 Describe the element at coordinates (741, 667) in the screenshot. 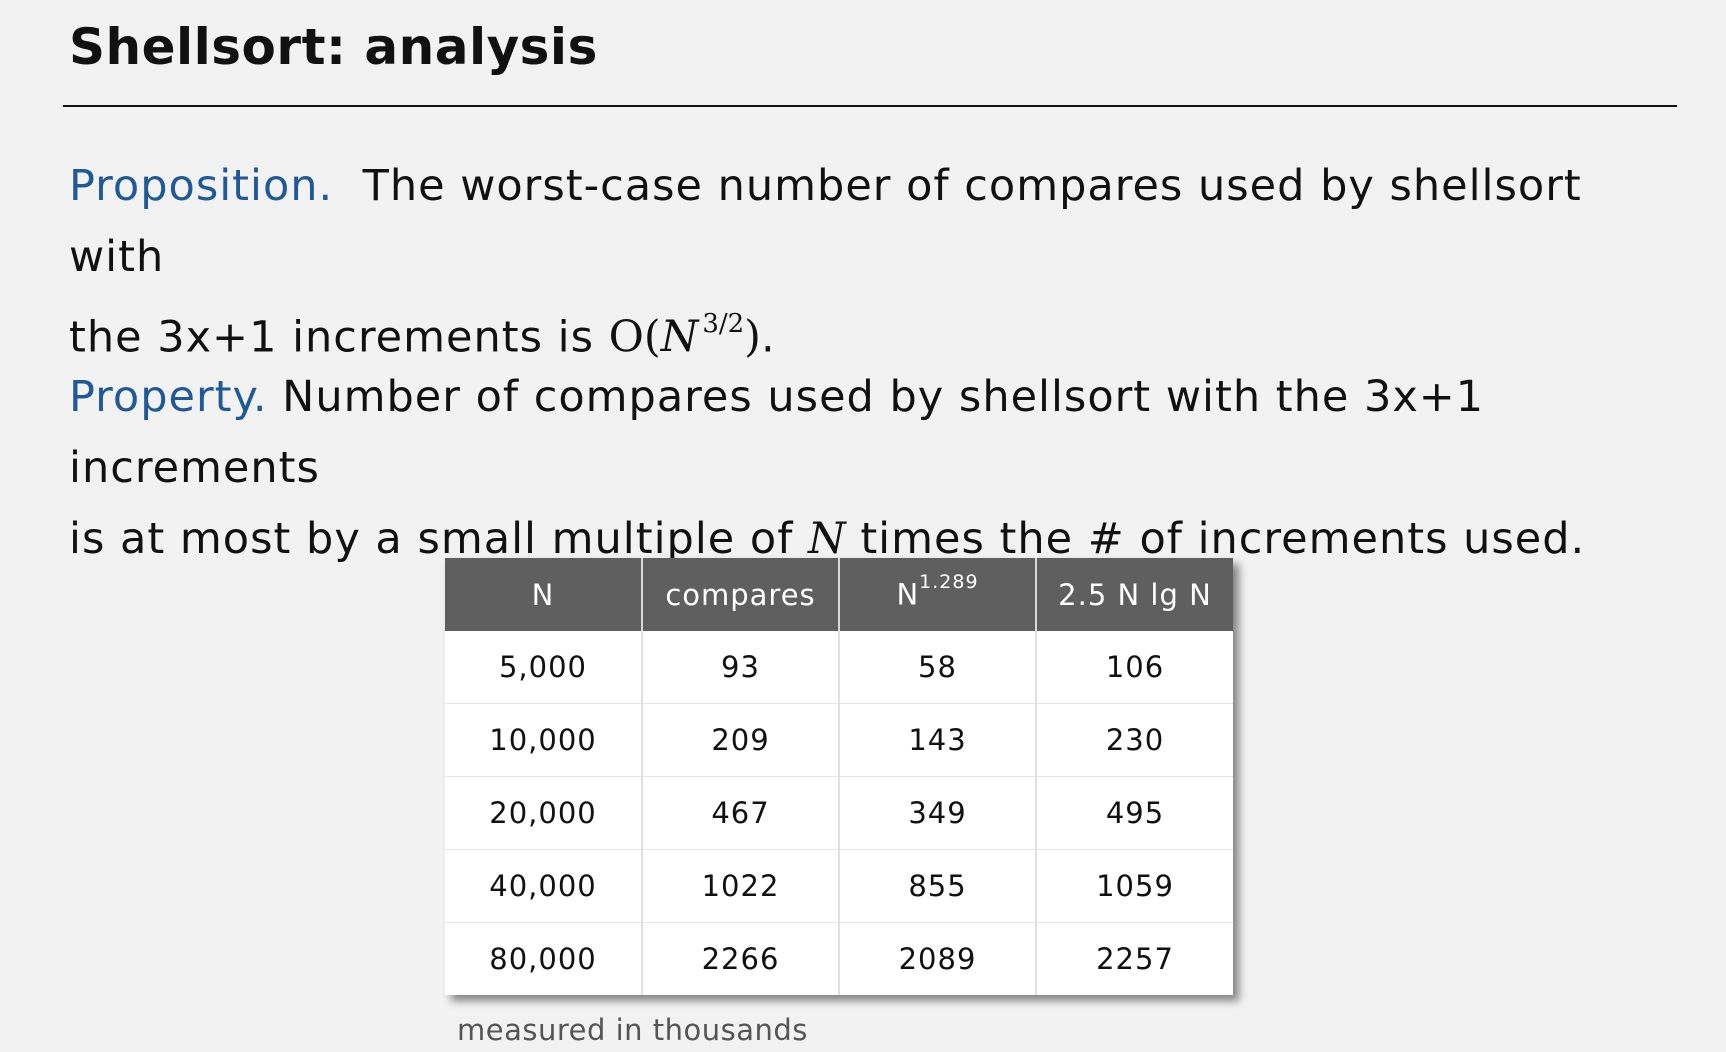

I see `cell-compares: 93` at that location.